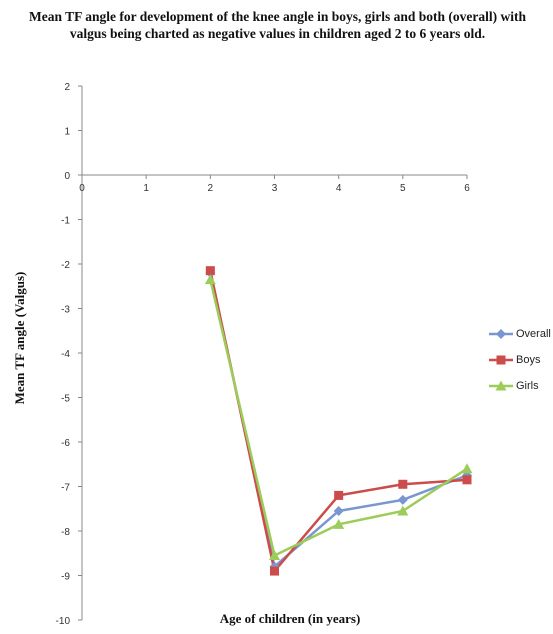  Describe the element at coordinates (65, 354) in the screenshot. I see `y-tick-label: -4` at that location.